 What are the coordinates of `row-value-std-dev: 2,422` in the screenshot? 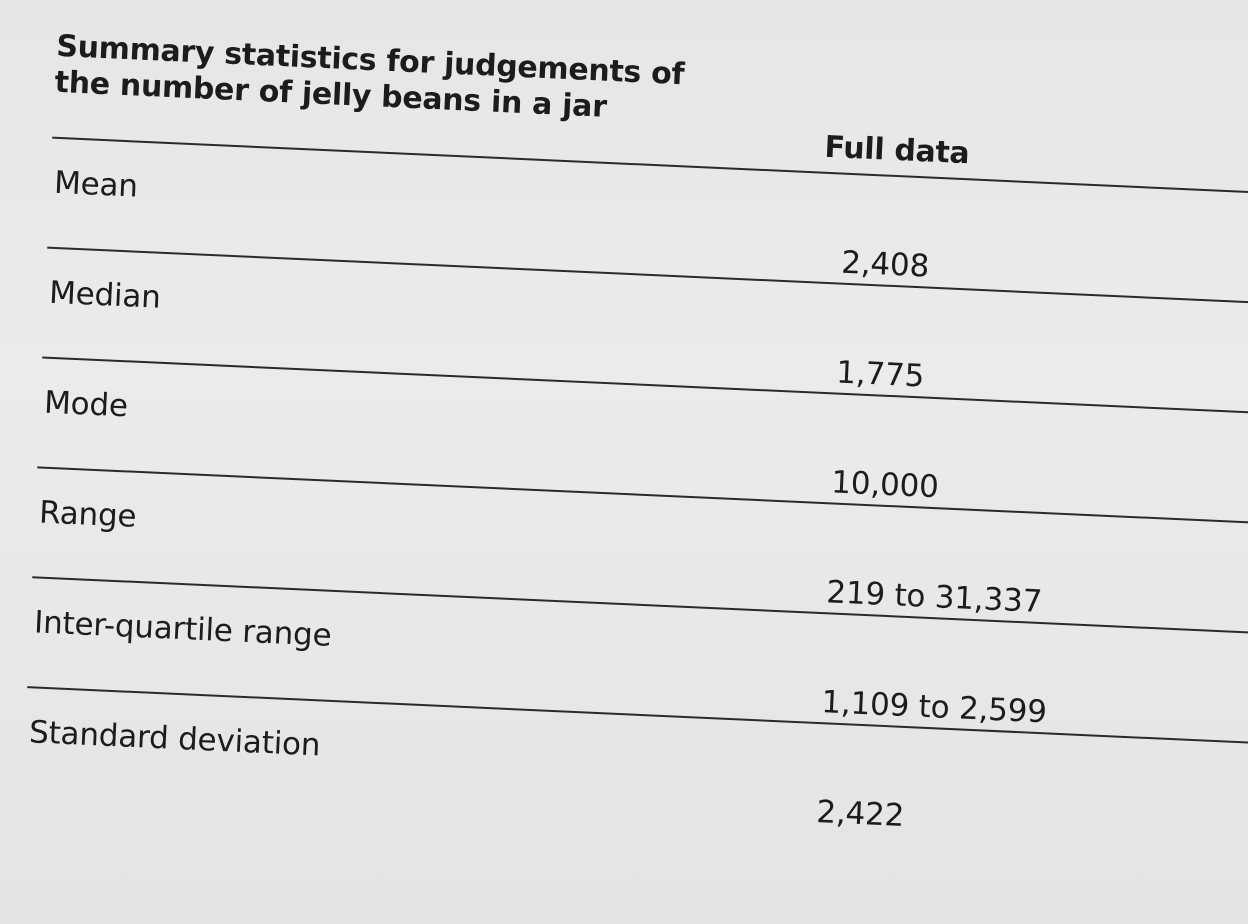 It's located at (860, 814).